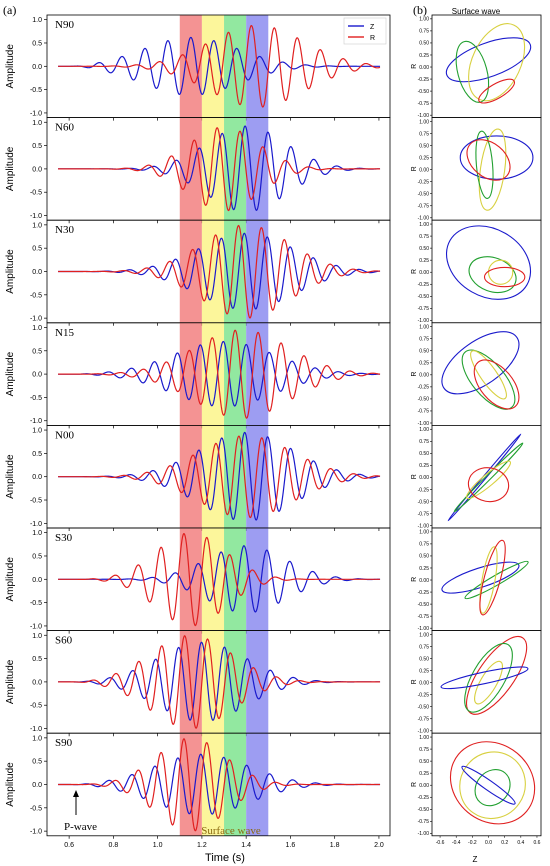 Image resolution: width=550 pixels, height=866 pixels. Describe the element at coordinates (37, 225) in the screenshot. I see `y-tick-label: 1.0` at that location.